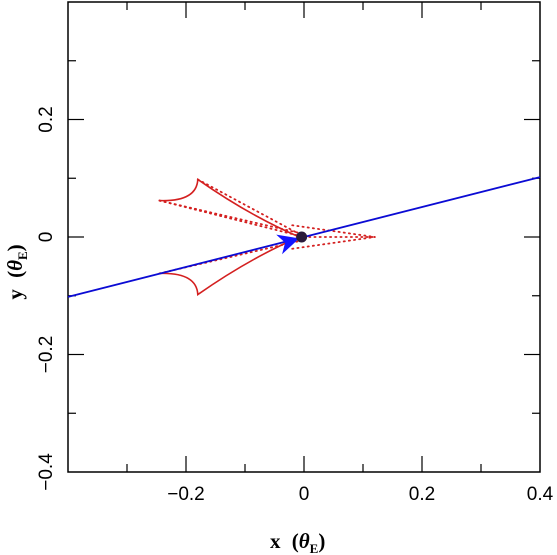 The width and height of the screenshot is (557, 555). What do you see at coordinates (15, 265) in the screenshot?
I see `y-axis-label-symbol: θ` at bounding box center [15, 265].